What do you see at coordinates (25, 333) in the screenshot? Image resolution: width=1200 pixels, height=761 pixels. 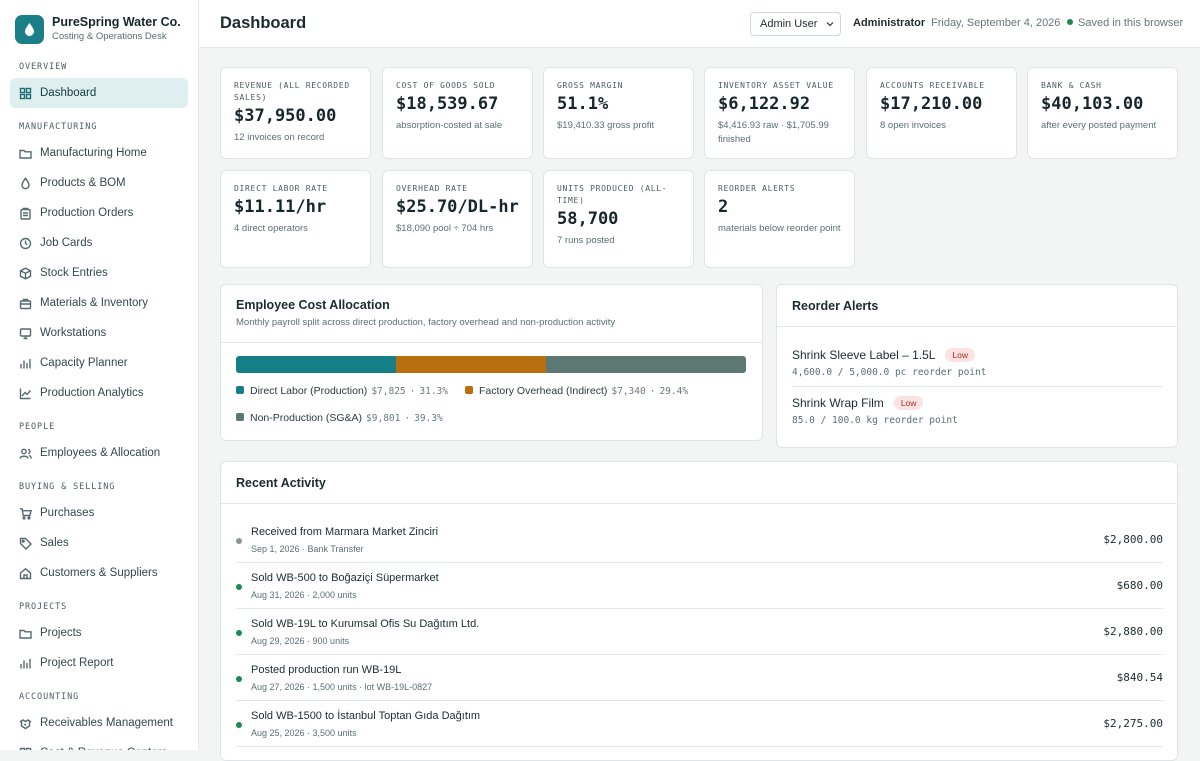 I see `monitor-icon` at bounding box center [25, 333].